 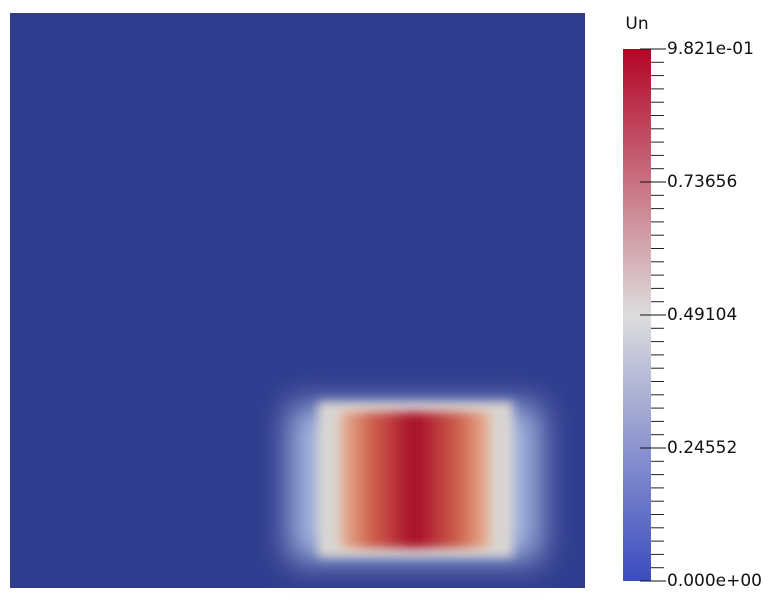 I want to click on colorbar-tick-label: 0.49104, so click(x=702, y=315).